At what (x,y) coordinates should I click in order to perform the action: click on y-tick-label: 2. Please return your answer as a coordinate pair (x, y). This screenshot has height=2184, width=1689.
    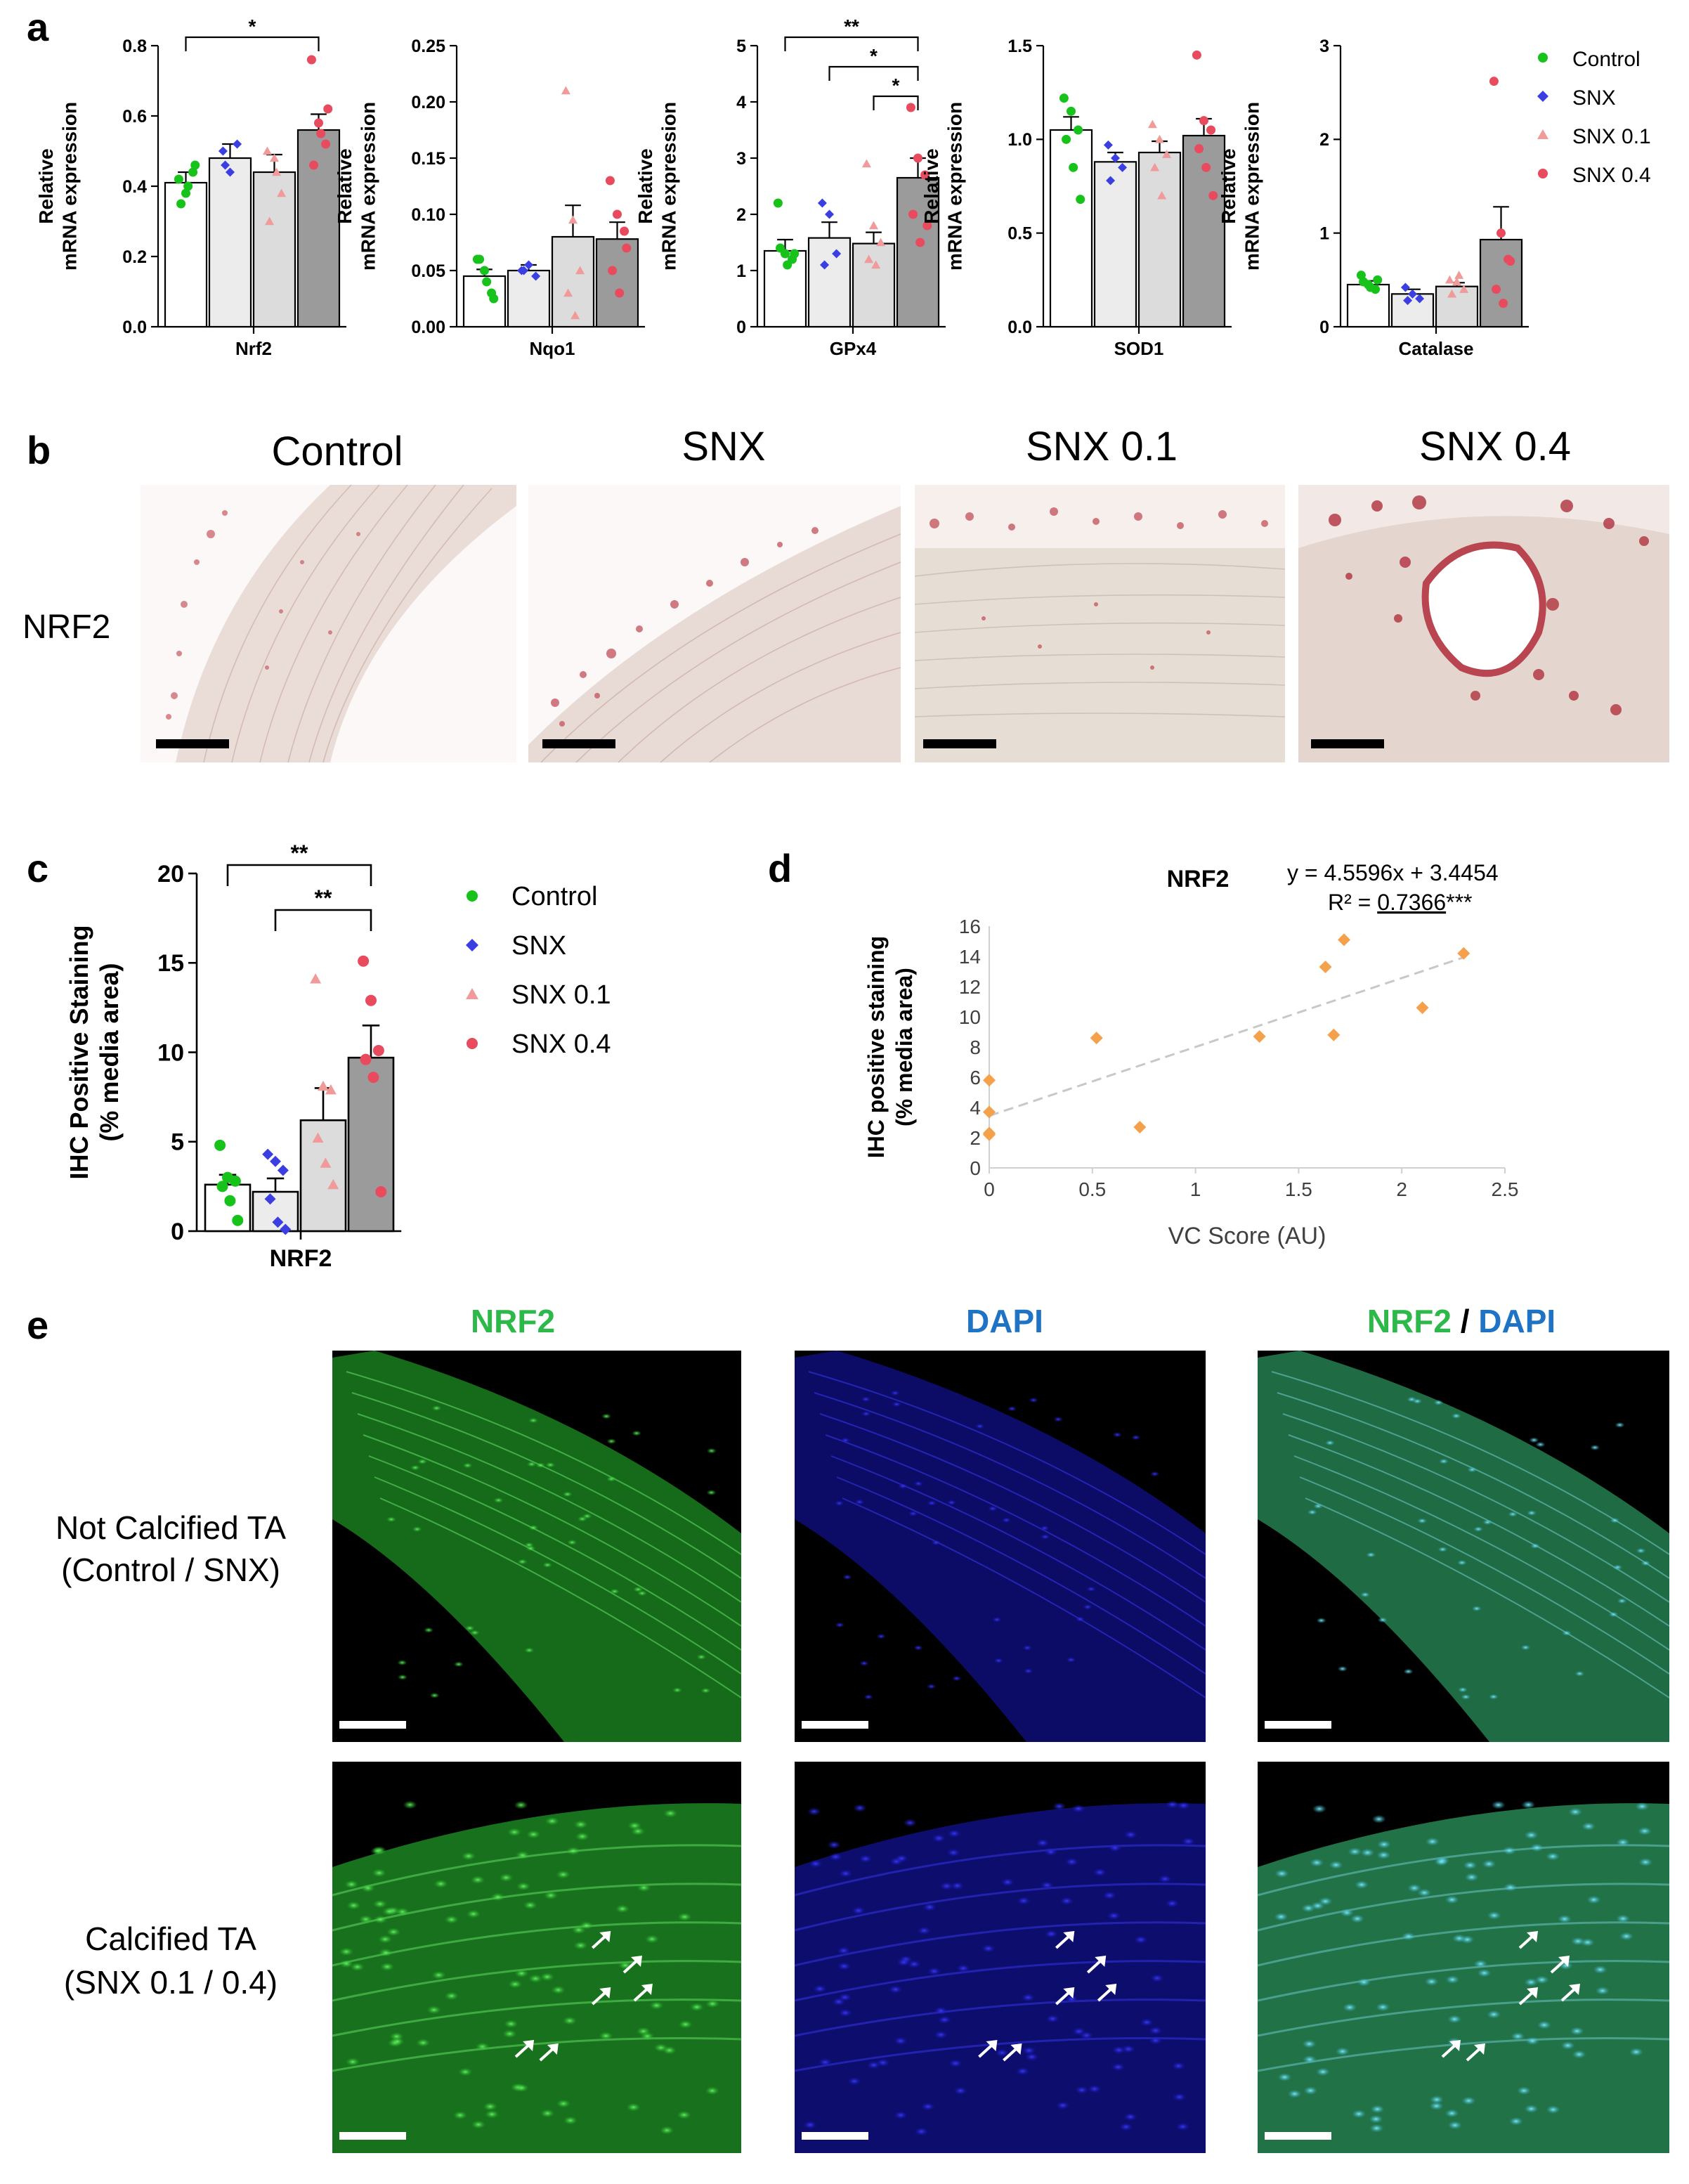
    Looking at the image, I should click on (1324, 140).